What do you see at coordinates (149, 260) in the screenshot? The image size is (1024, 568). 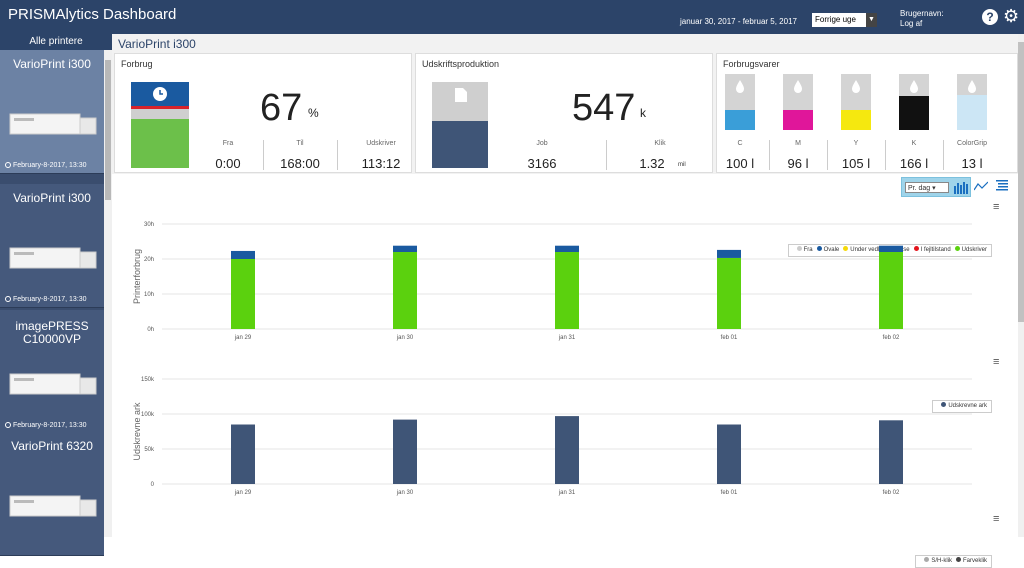 I see `y-tick-label: 20h` at bounding box center [149, 260].